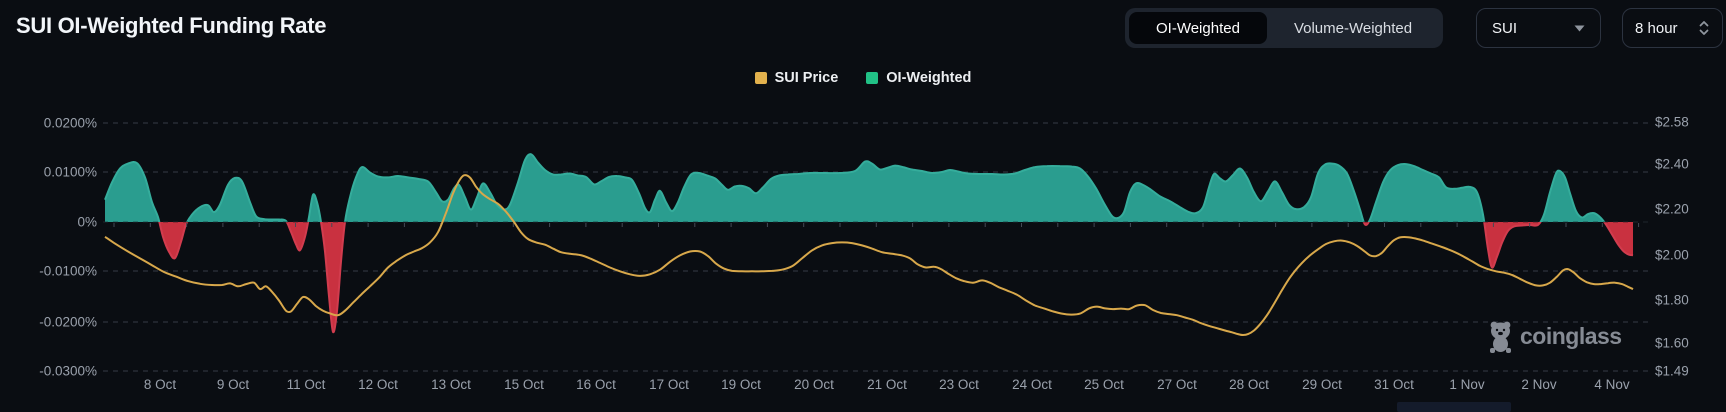  I want to click on x-axis-label: 11 Oct, so click(306, 384).